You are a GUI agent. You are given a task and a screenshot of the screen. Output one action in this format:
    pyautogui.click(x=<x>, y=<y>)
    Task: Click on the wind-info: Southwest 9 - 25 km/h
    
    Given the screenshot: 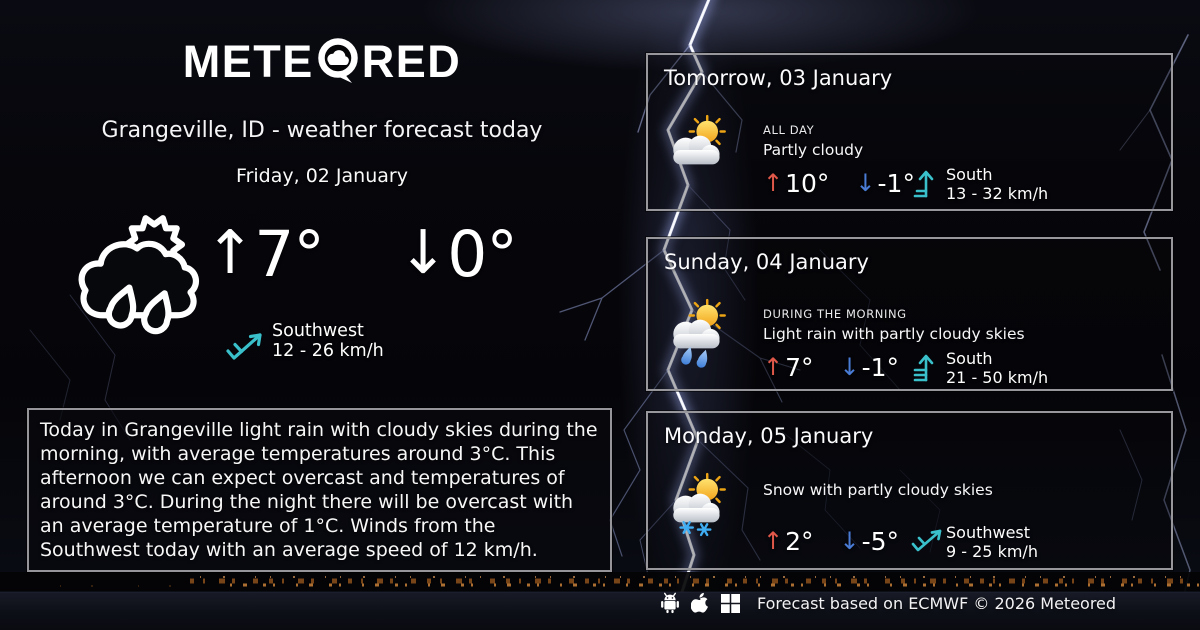 What is the action you would take?
    pyautogui.click(x=992, y=542)
    